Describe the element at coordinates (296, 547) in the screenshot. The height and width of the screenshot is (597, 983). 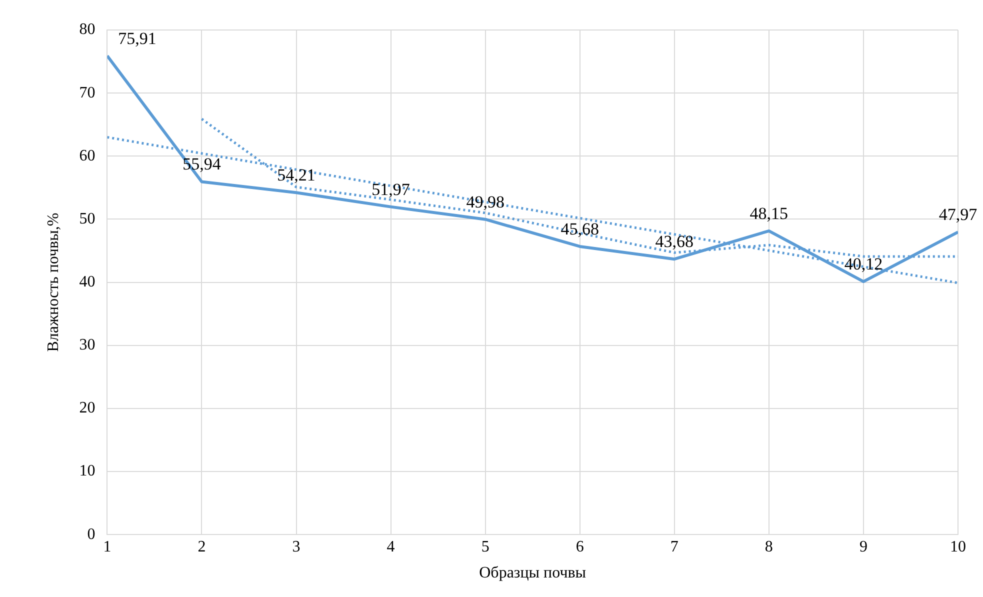
I see `x-tick-label: 3` at that location.